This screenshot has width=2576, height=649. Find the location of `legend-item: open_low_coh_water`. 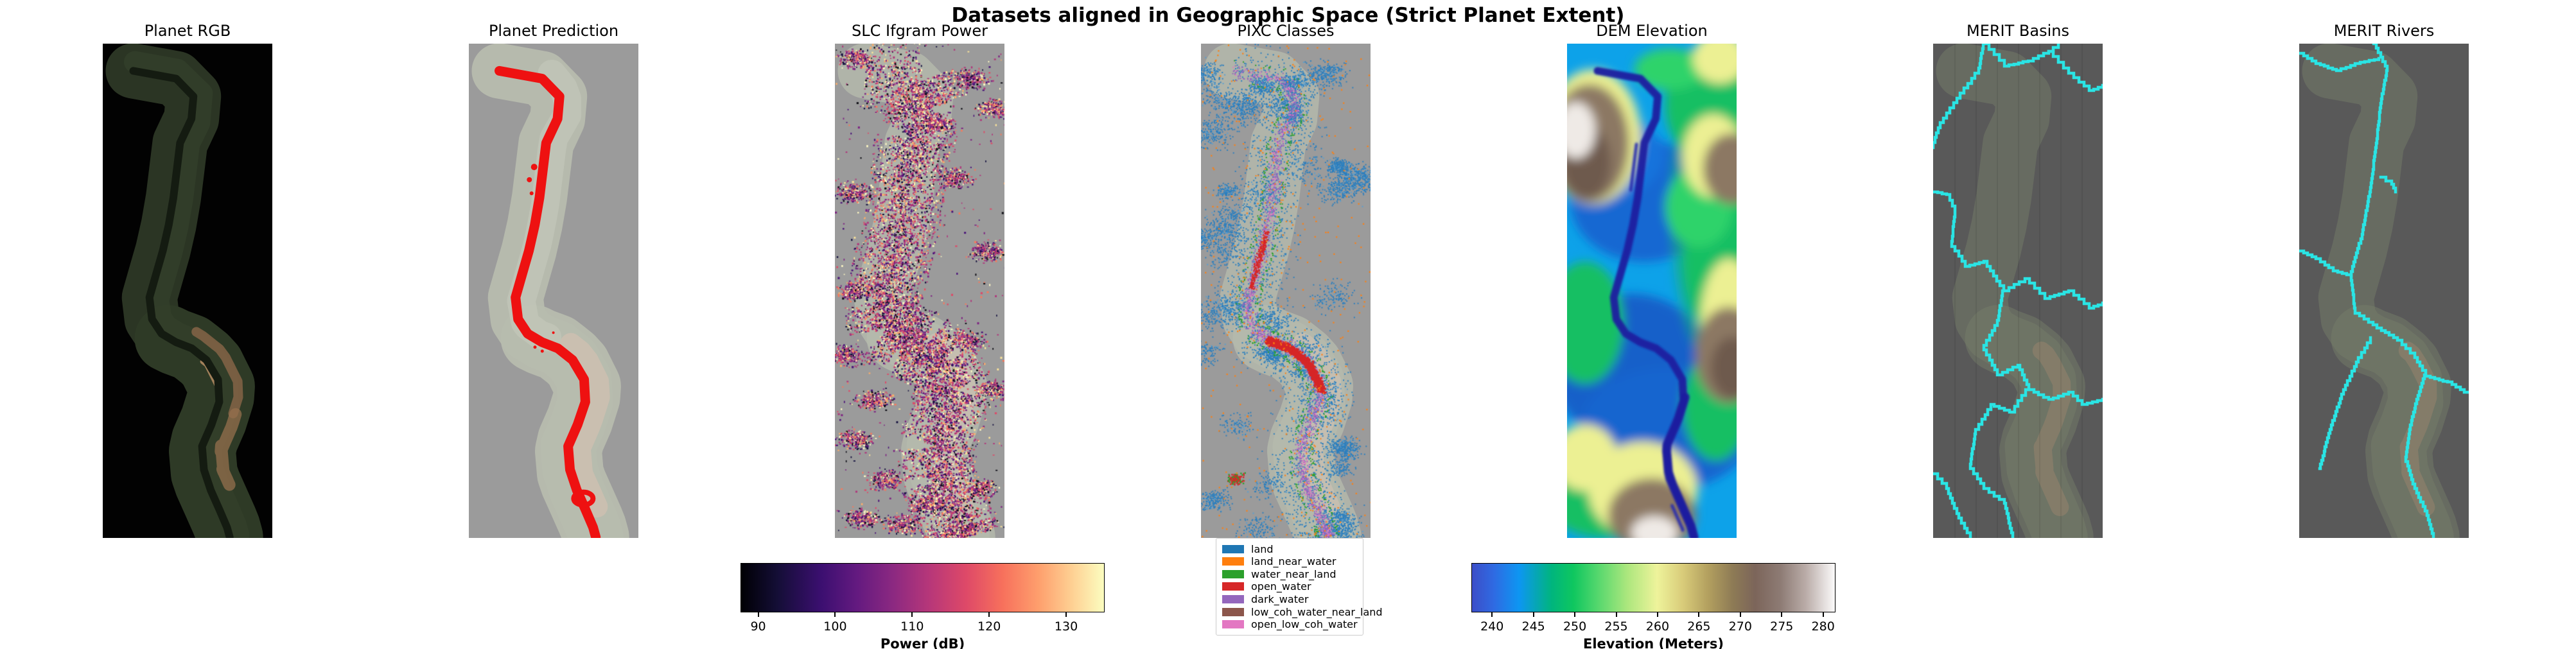

legend-item: open_low_coh_water is located at coordinates (1290, 624).